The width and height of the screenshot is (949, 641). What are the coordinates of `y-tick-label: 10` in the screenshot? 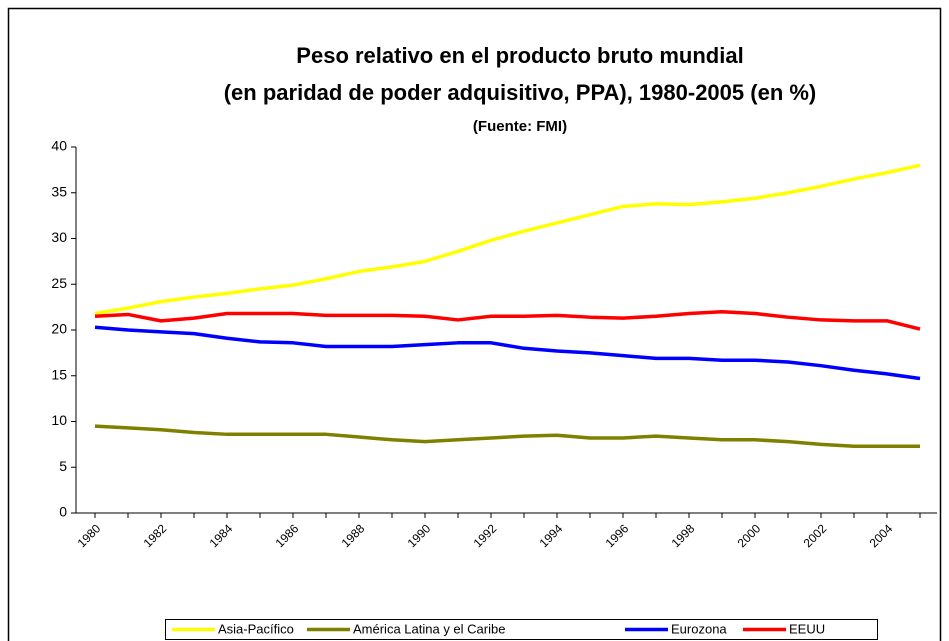 It's located at (59, 420).